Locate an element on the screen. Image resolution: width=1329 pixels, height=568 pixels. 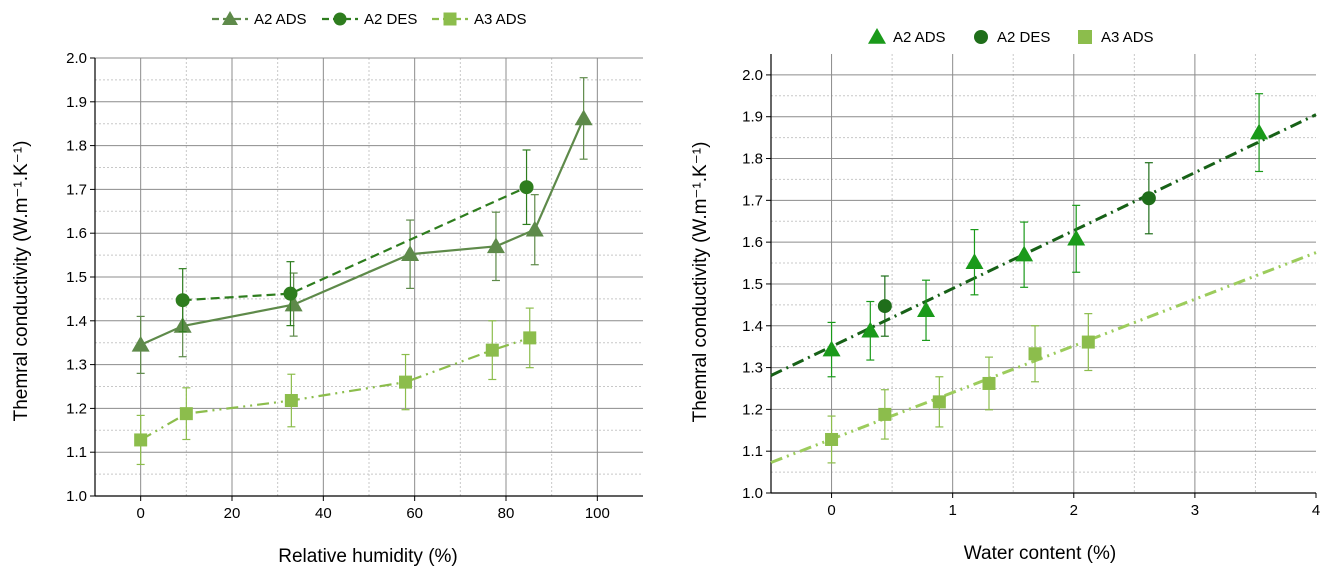
y-axis-title-right: Themral conductivity (W.m⁻¹.K⁻¹) is located at coordinates (700, 282).